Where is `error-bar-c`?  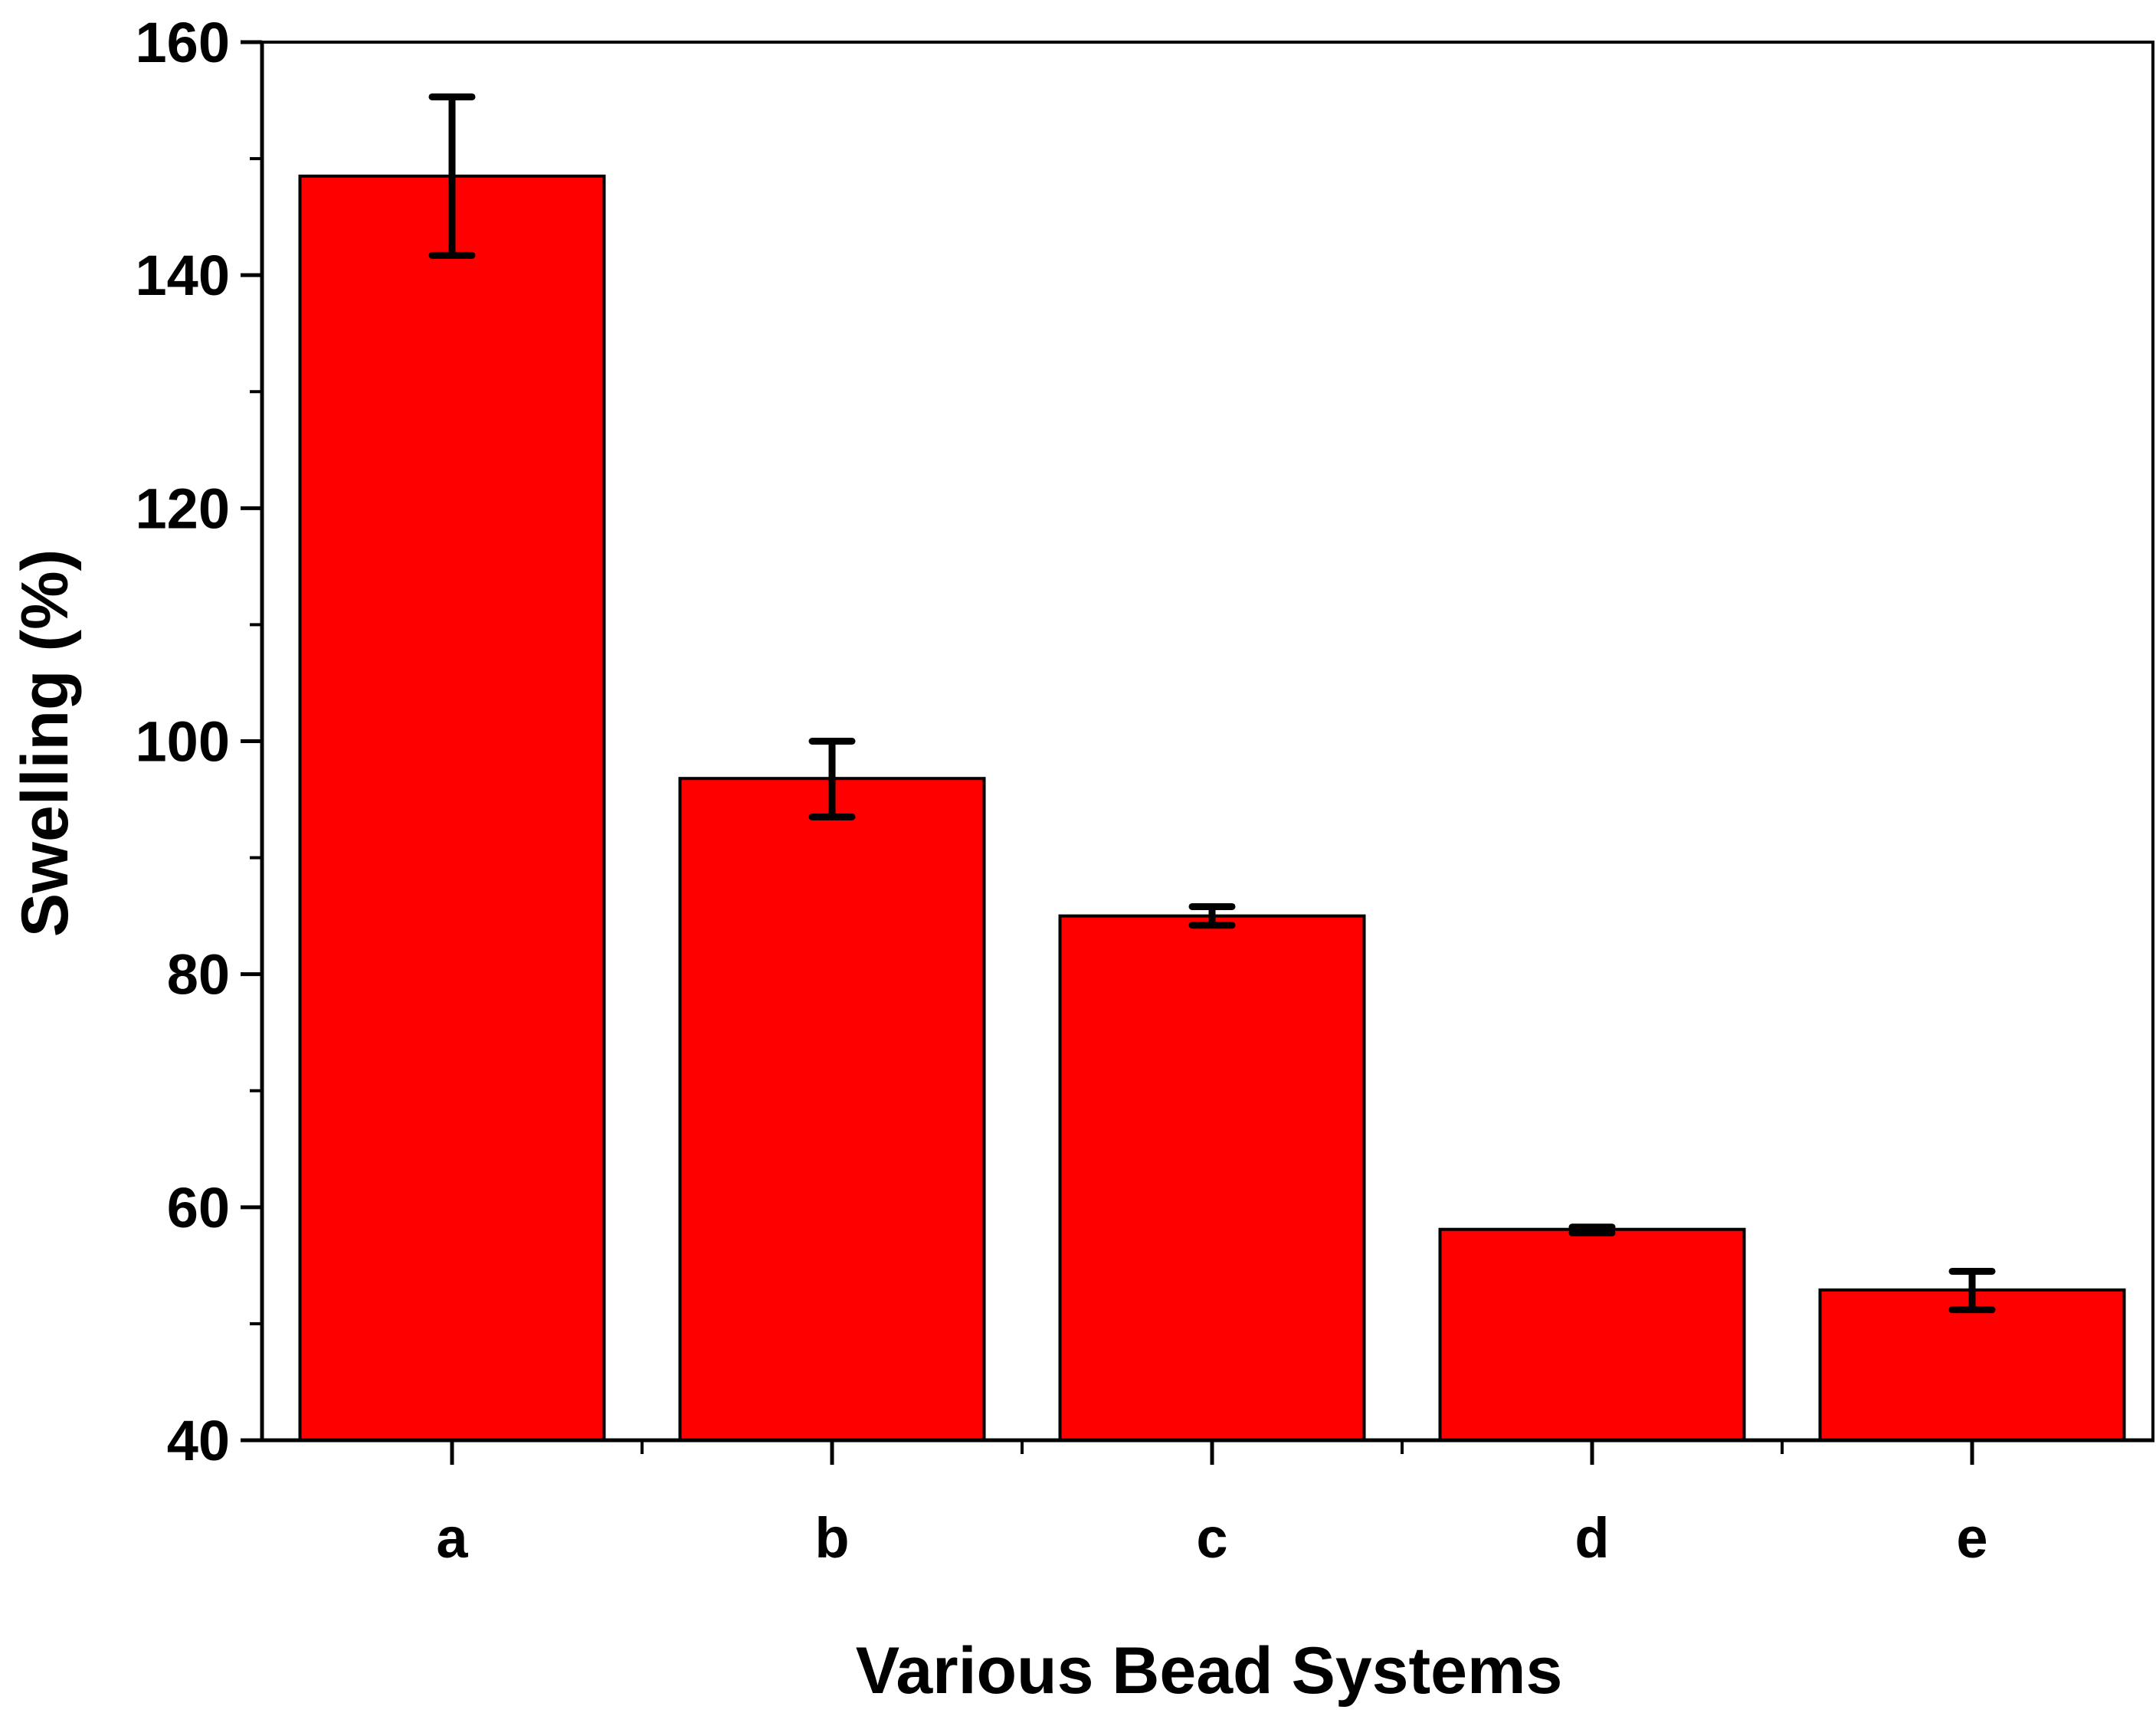
error-bar-c is located at coordinates (1212, 916).